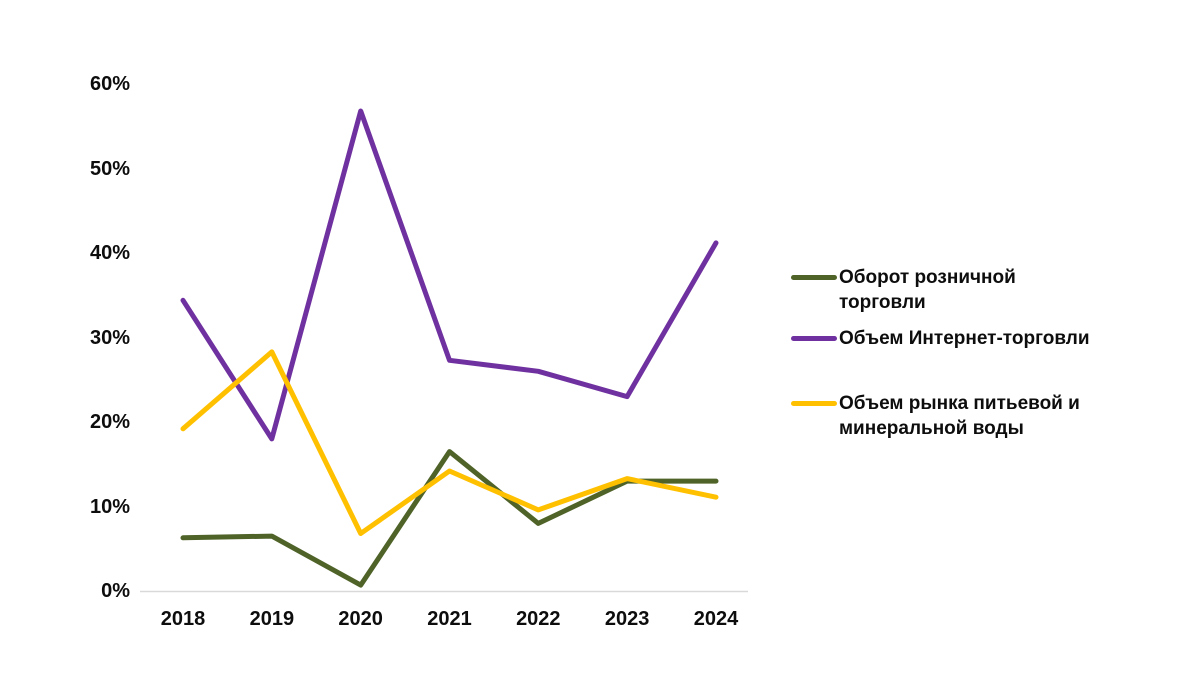 The height and width of the screenshot is (698, 1180). I want to click on x-tick-label: 2020, so click(360, 619).